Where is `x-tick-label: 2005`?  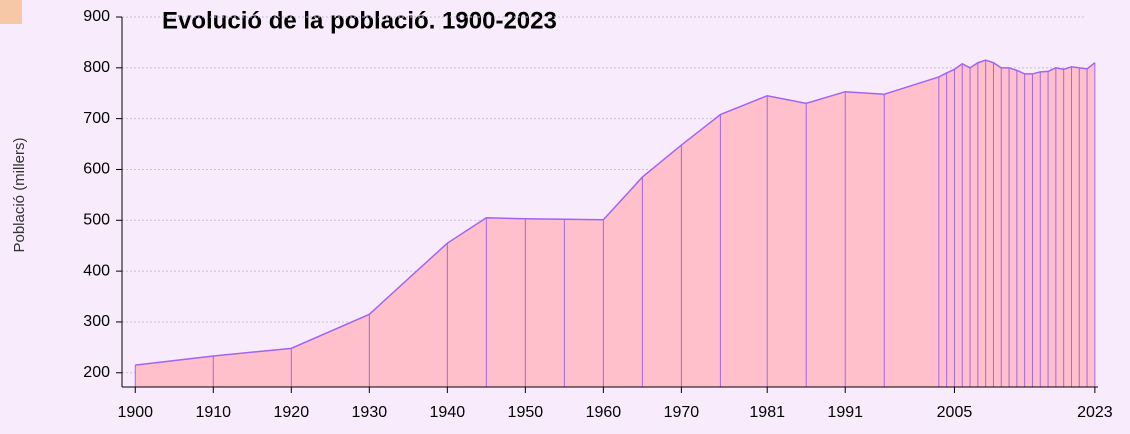
x-tick-label: 2005 is located at coordinates (955, 412).